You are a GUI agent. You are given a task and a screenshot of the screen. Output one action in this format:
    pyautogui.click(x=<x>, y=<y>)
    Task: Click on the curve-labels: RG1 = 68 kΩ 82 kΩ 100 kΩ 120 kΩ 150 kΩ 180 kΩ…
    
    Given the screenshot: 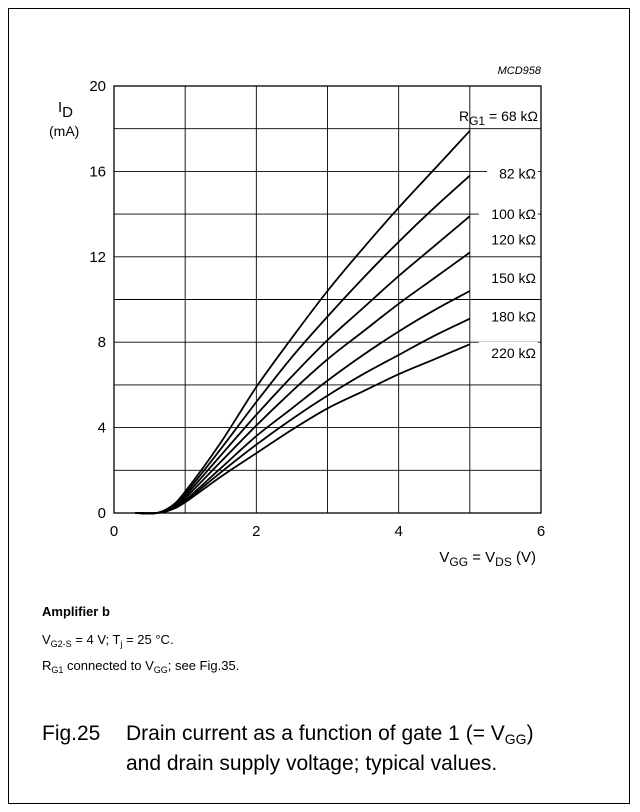 What is the action you would take?
    pyautogui.click(x=498, y=234)
    